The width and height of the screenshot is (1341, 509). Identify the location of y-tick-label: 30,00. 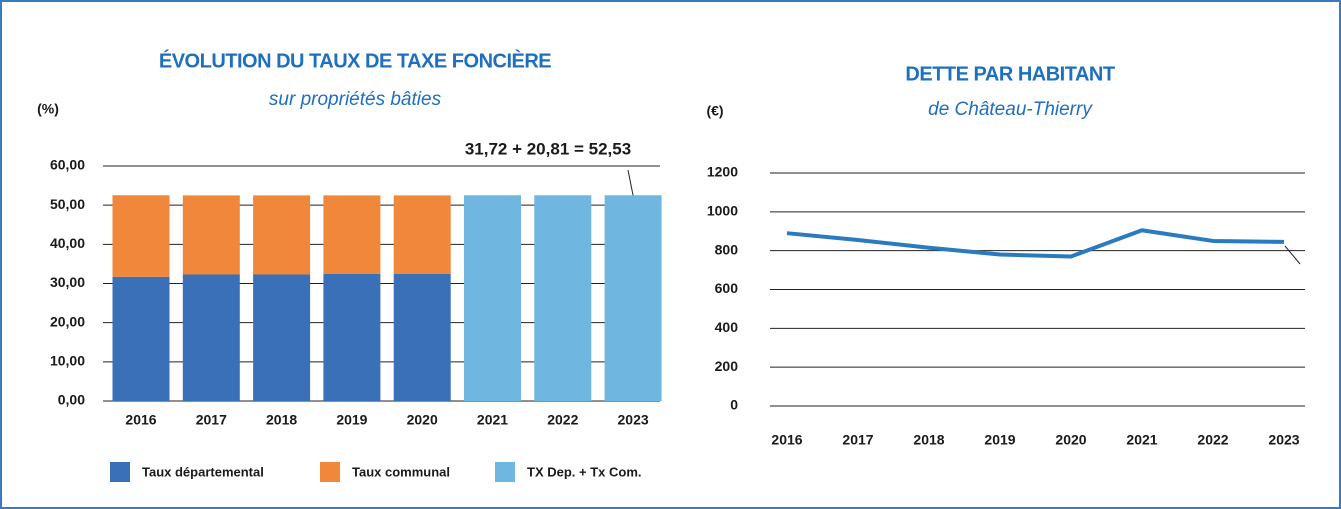
(67, 282).